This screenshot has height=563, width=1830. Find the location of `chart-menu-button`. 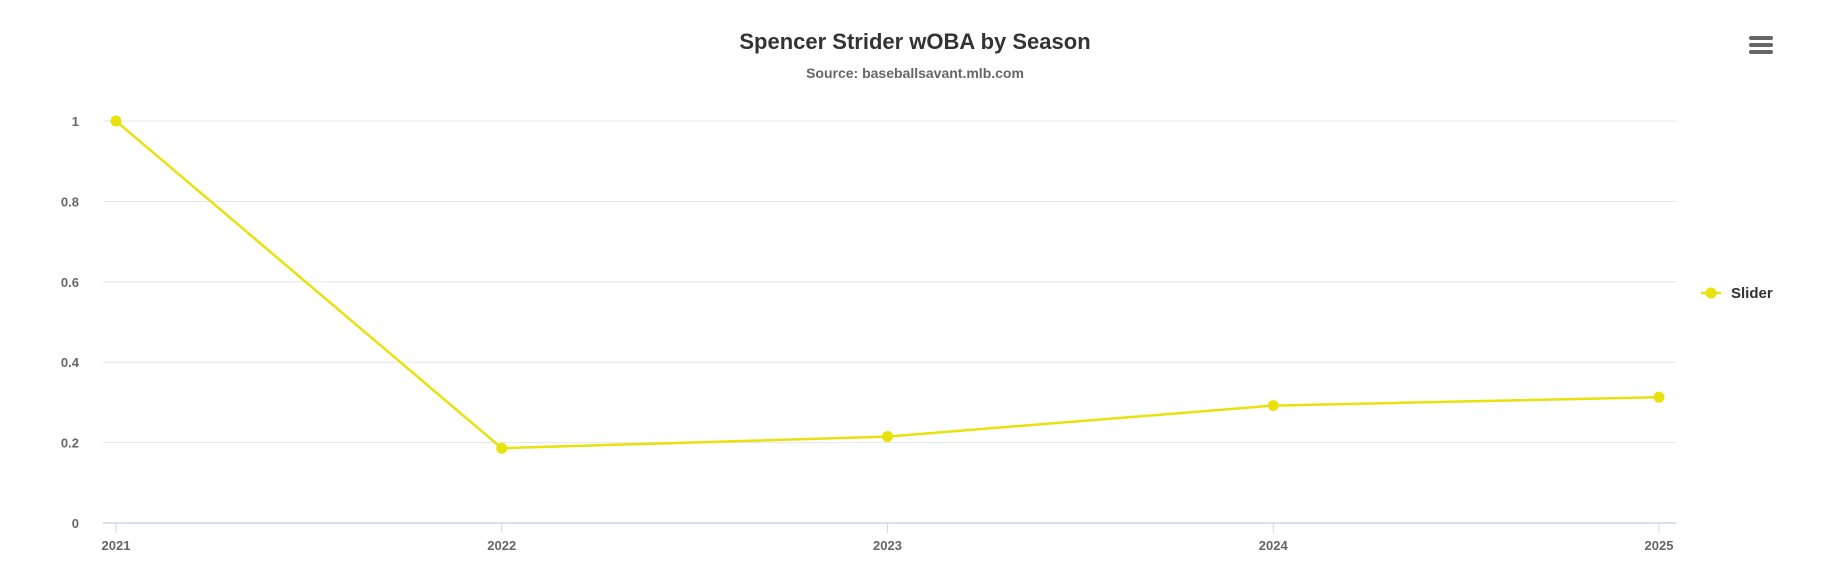

chart-menu-button is located at coordinates (1761, 46).